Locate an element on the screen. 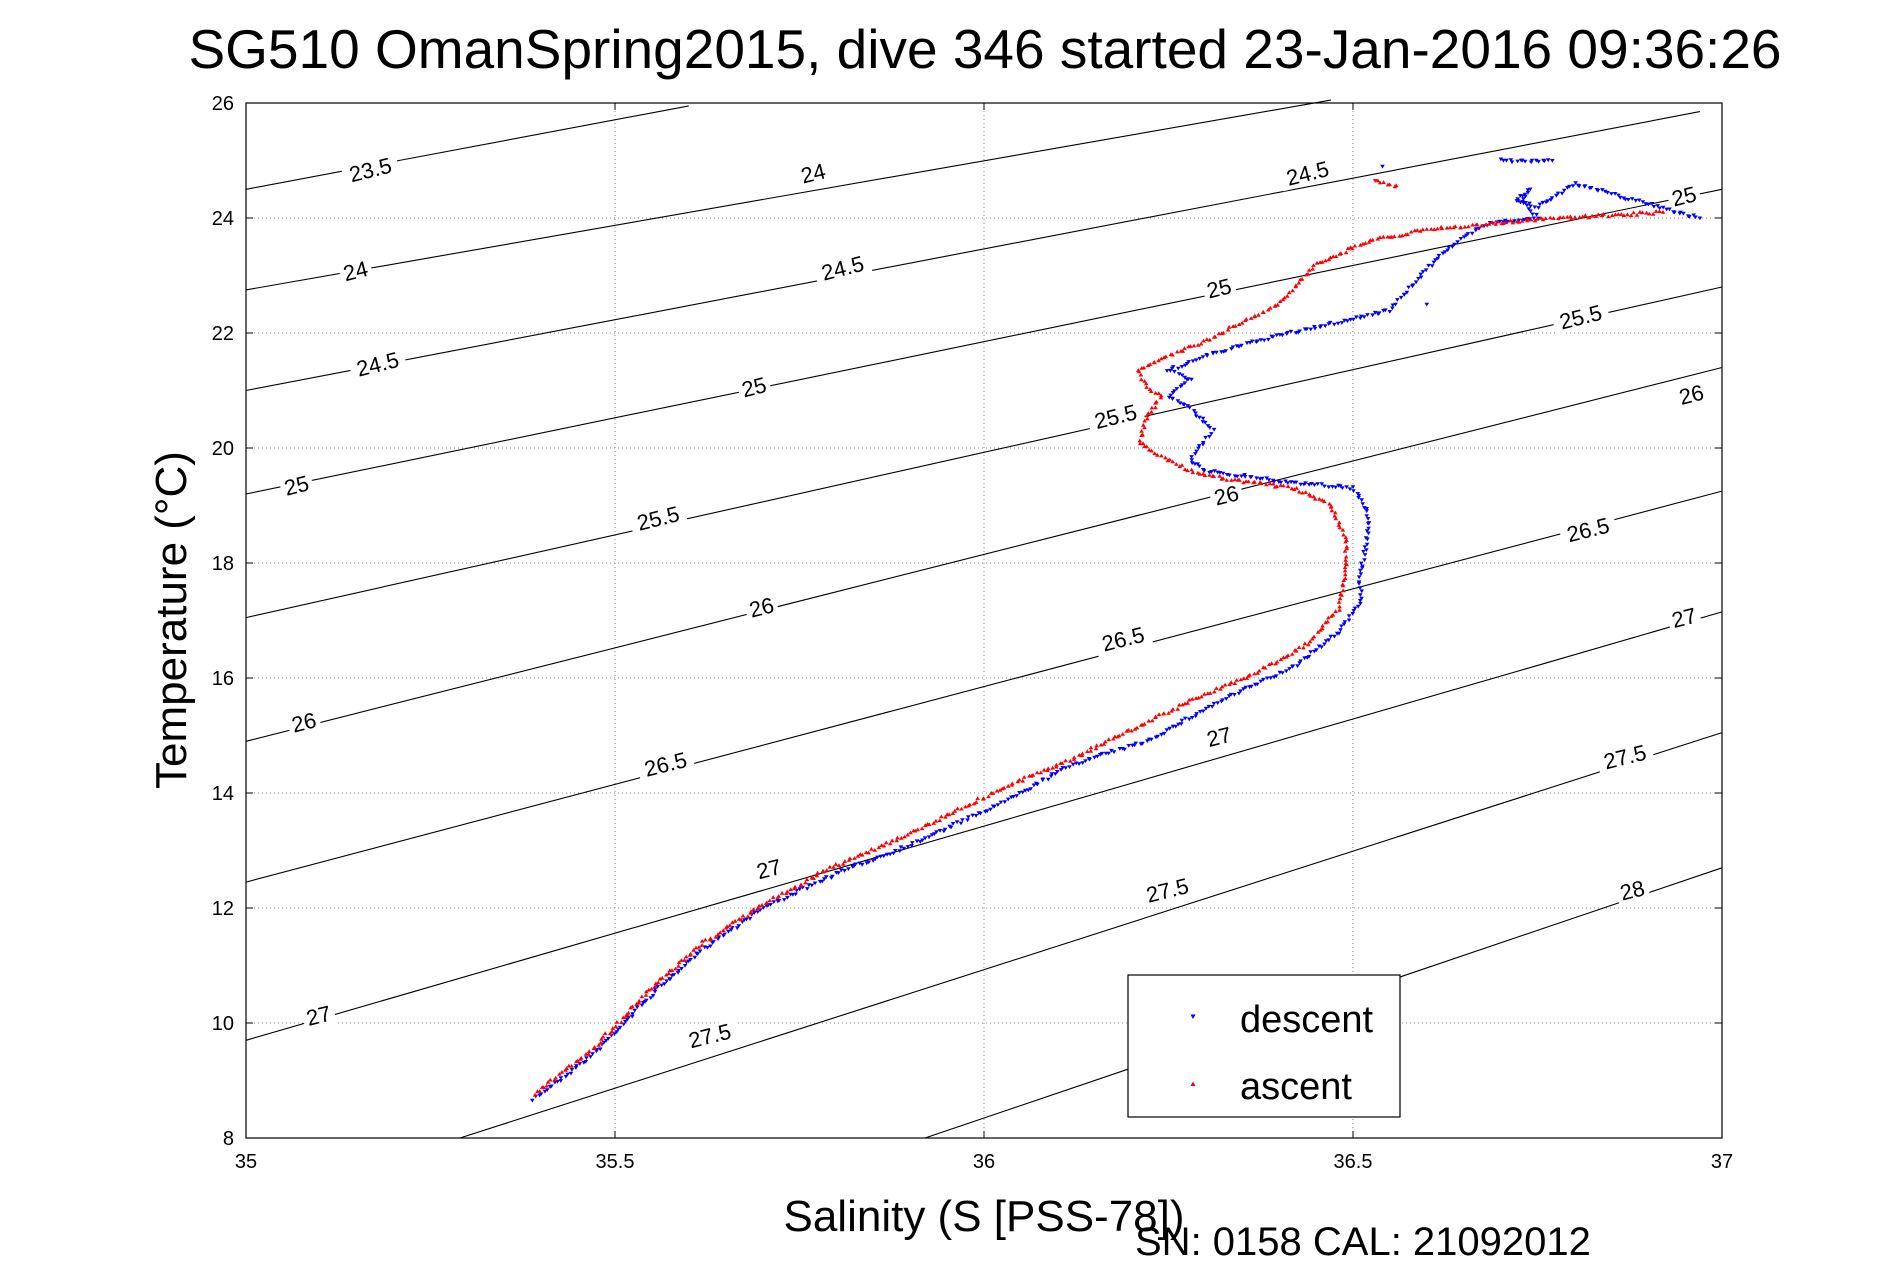  y-tick-label: 8 is located at coordinates (228, 1139).